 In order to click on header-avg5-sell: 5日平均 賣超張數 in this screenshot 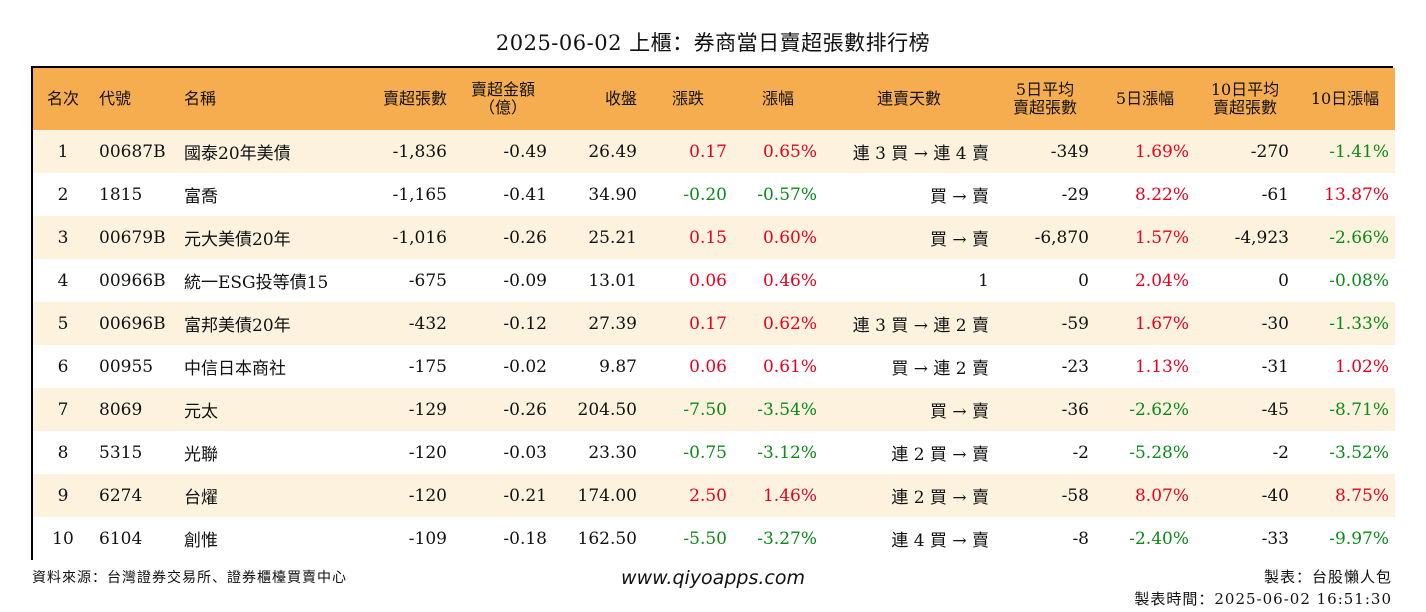, I will do `click(1045, 99)`.